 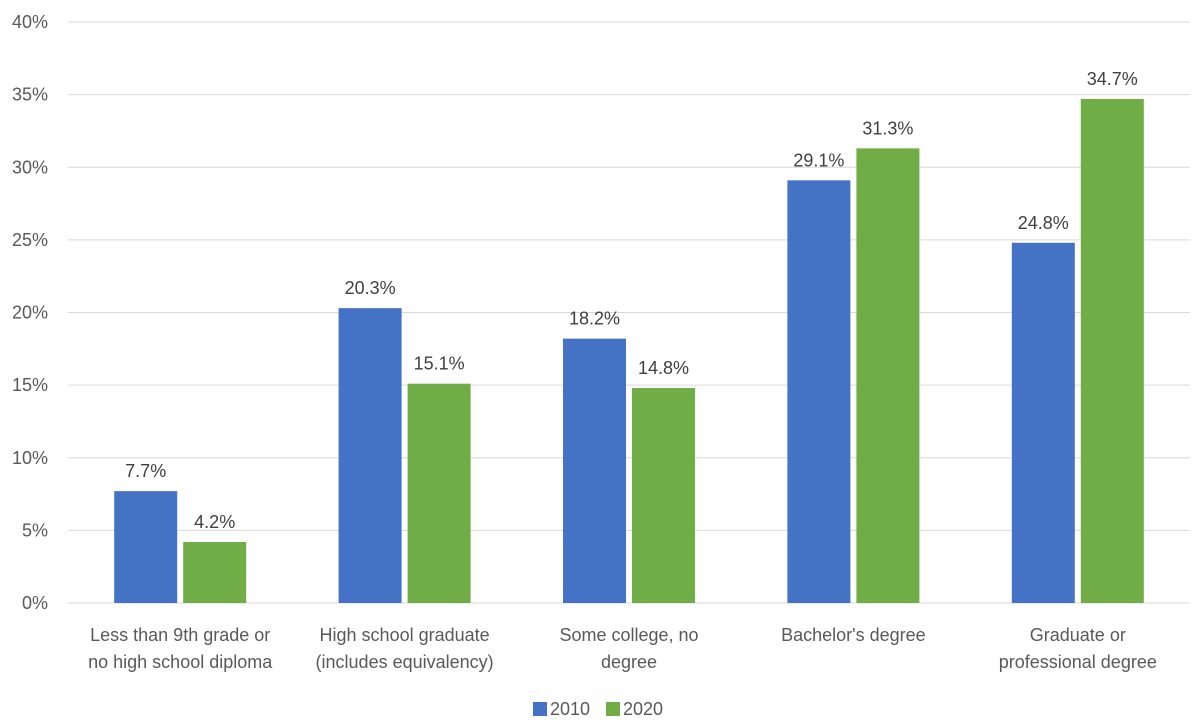 What do you see at coordinates (629, 662) in the screenshot?
I see `category-label-2-line-1: degree` at bounding box center [629, 662].